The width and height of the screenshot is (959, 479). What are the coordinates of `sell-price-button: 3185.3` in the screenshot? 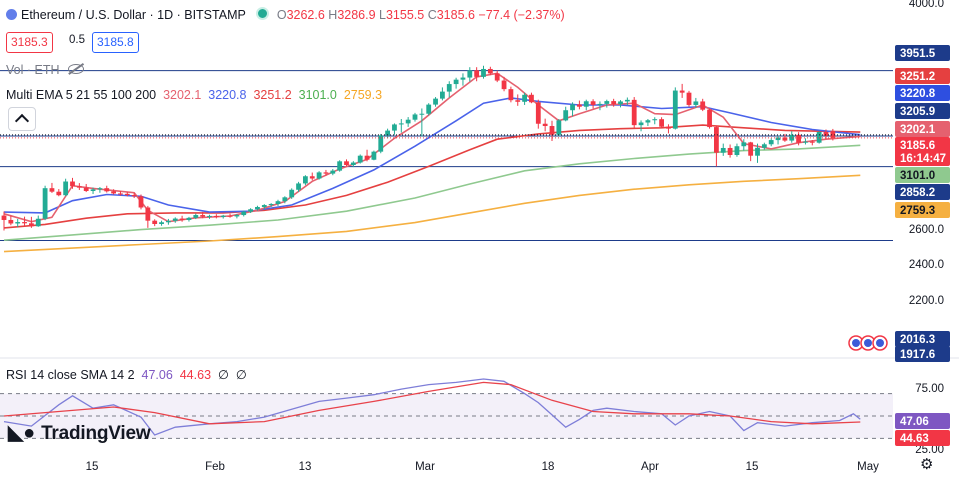 It's located at (29, 42).